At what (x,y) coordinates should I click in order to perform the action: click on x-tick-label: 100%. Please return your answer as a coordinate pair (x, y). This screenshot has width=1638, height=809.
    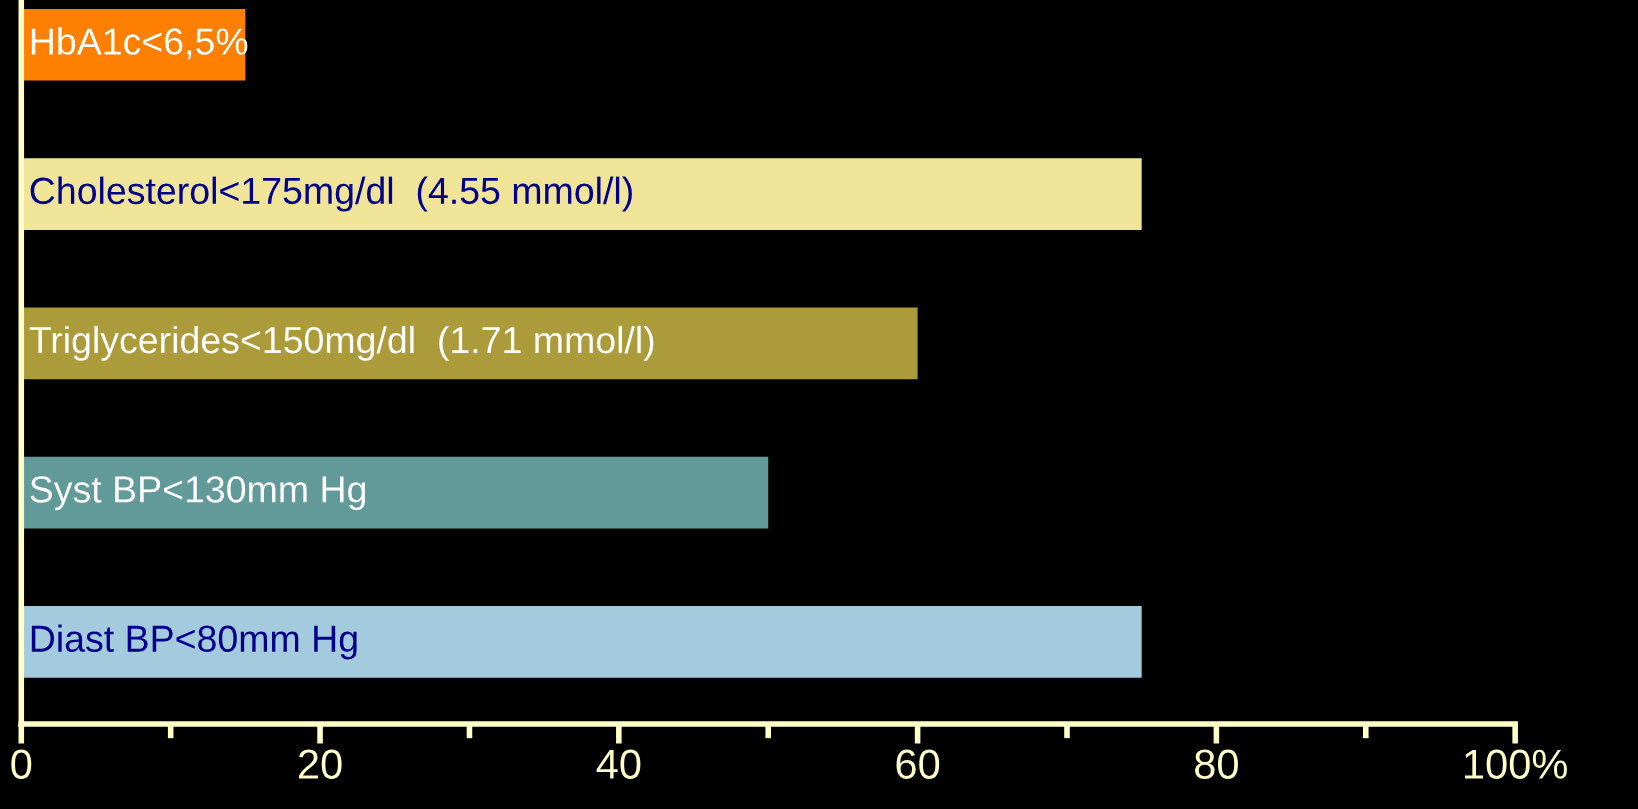
    Looking at the image, I should click on (1516, 764).